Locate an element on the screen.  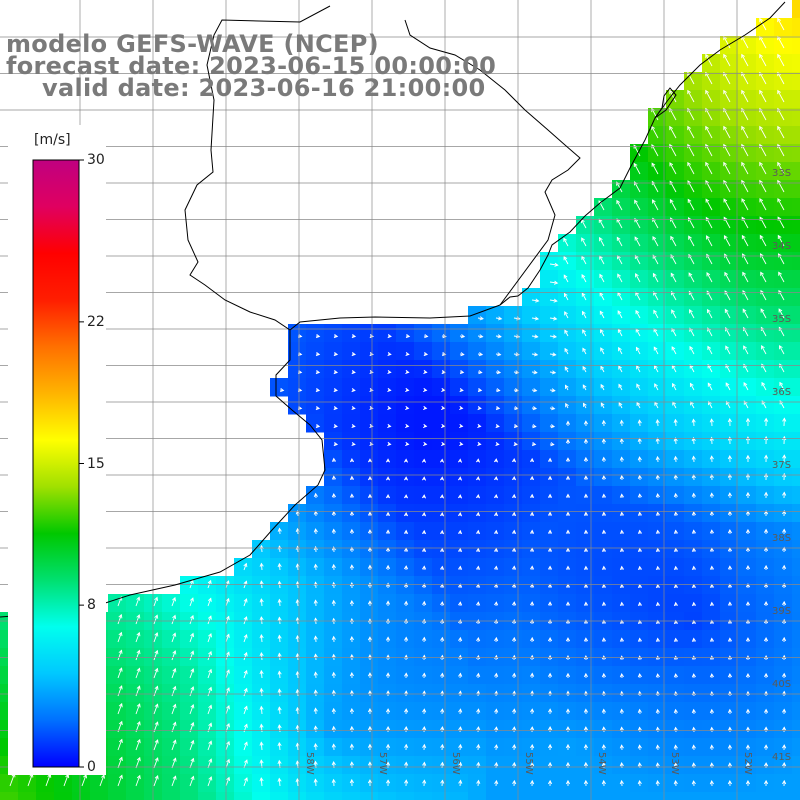
title-forecast-date: forecast date: 2023-06-15 00:00:00 is located at coordinates (251, 66).